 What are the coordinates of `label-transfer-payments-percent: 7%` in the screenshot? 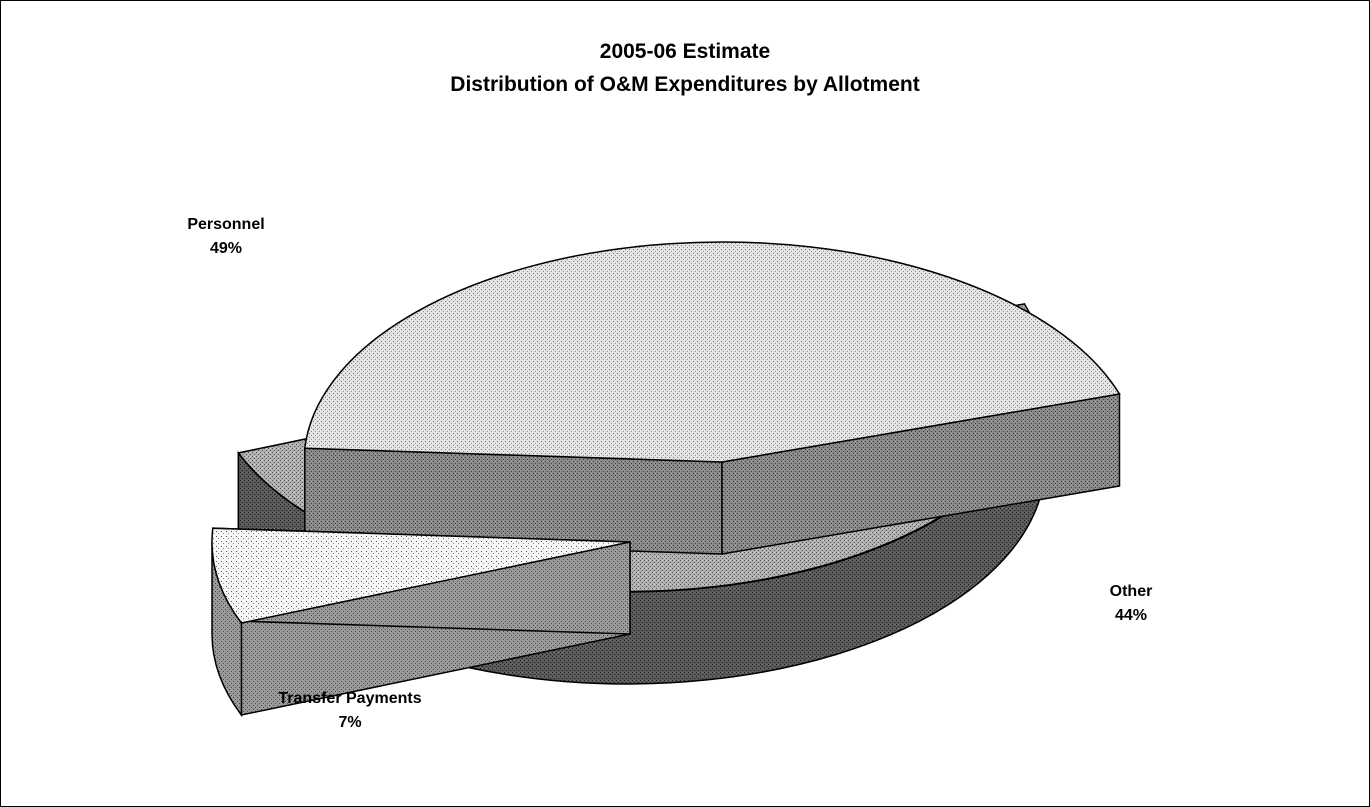 It's located at (349, 722).